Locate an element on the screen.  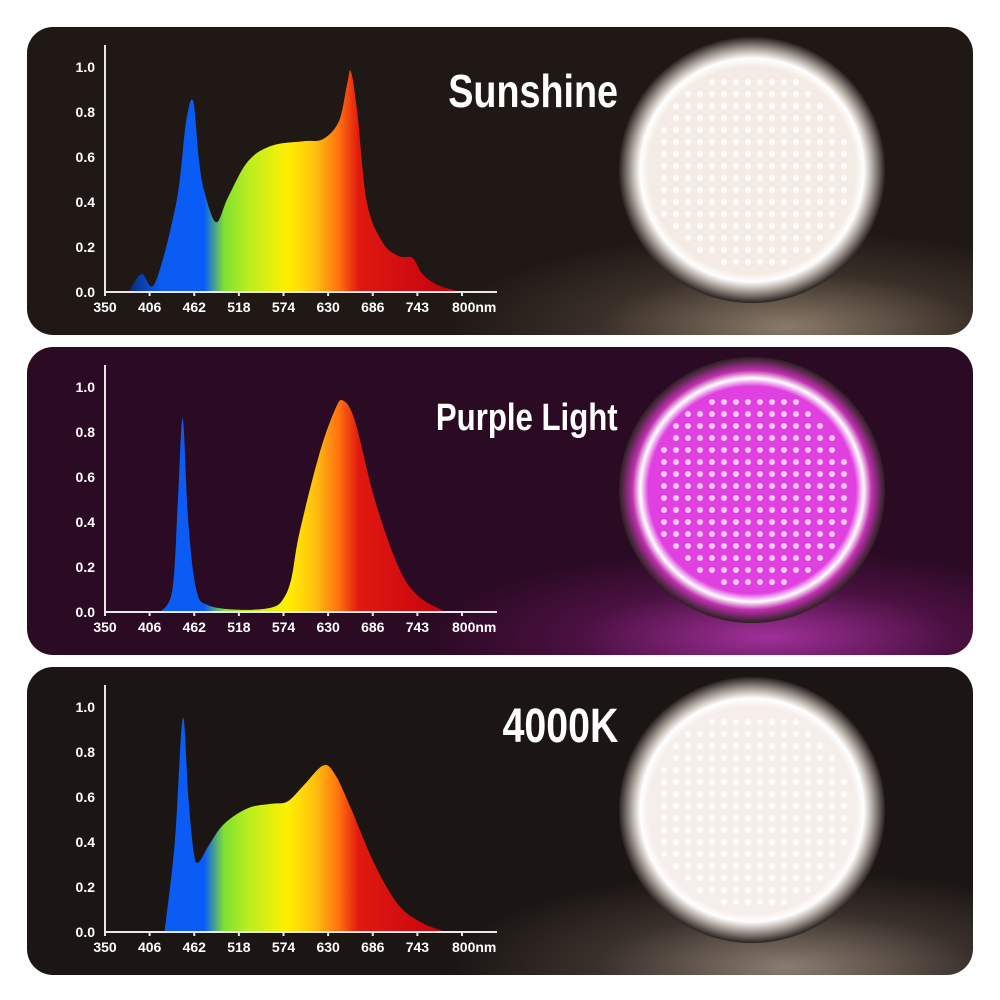
x-tick-label: 630 is located at coordinates (328, 947).